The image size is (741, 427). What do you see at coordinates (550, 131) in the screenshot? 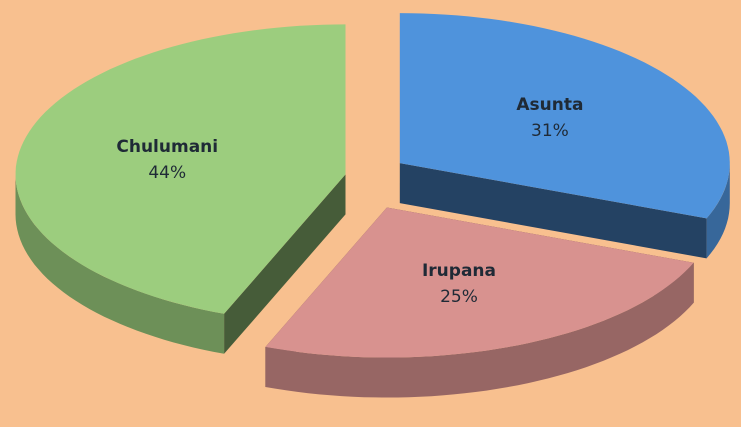
I see `slice-value-label: 31%` at bounding box center [550, 131].